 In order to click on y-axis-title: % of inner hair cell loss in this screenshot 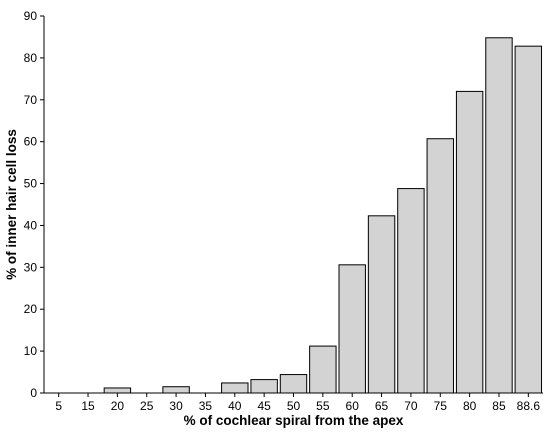, I will do `click(11, 204)`.